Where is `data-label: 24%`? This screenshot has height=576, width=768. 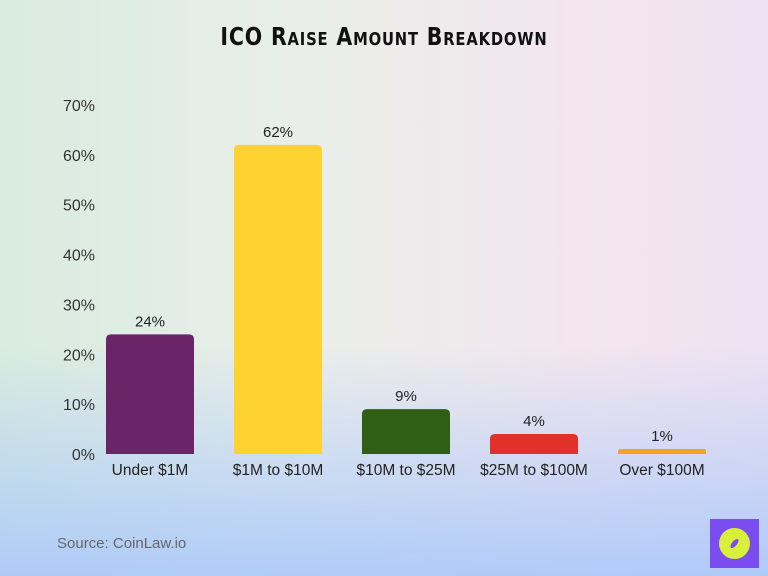
data-label: 24% is located at coordinates (150, 321).